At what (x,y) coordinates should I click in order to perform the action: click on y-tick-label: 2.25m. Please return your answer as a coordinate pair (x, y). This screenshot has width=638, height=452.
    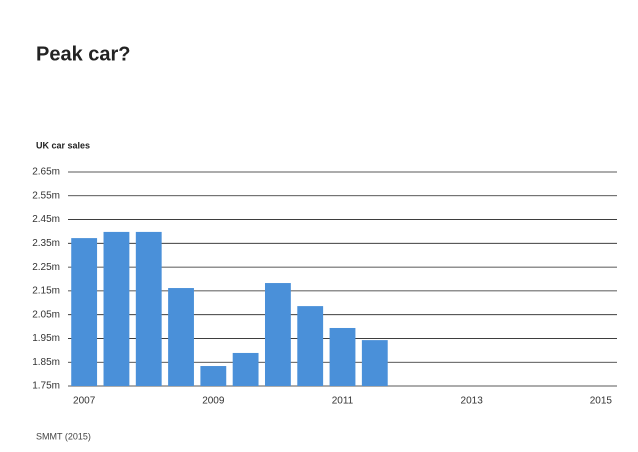
    Looking at the image, I should click on (46, 267).